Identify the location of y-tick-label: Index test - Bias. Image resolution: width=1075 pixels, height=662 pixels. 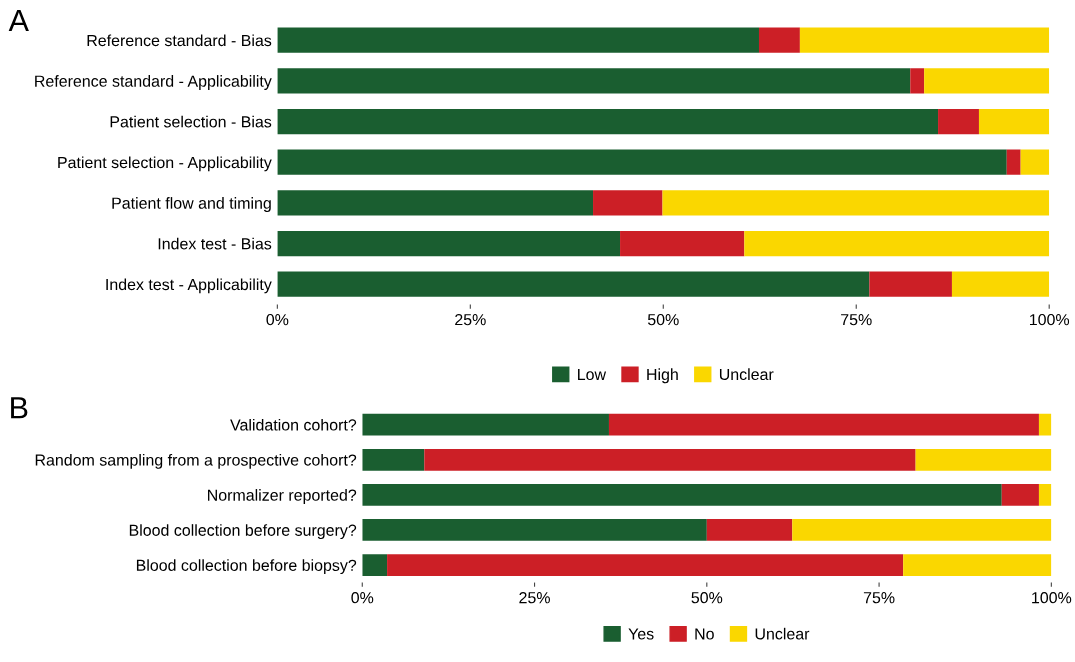
(215, 243).